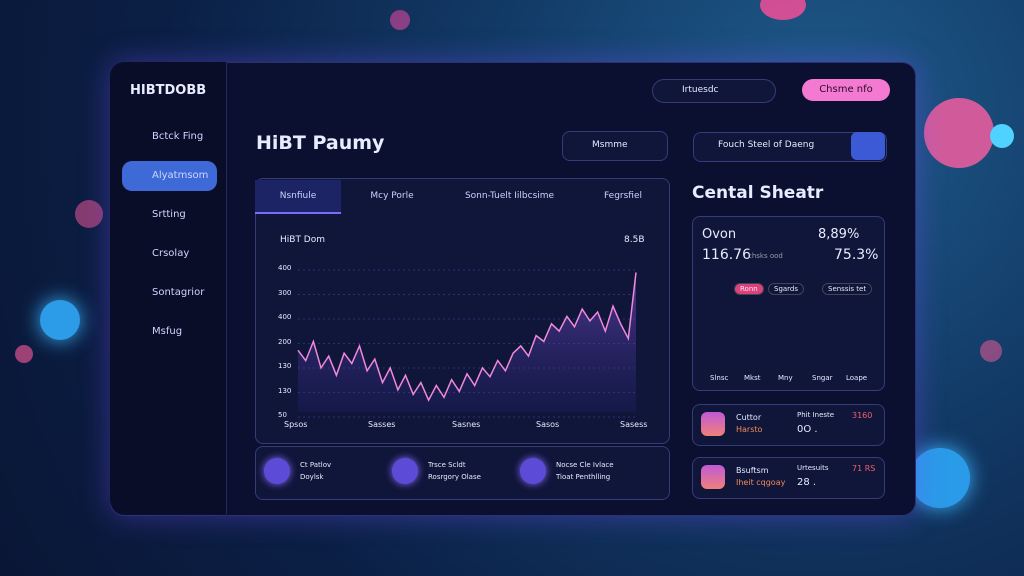 The width and height of the screenshot is (1024, 576). Describe the element at coordinates (298, 197) in the screenshot. I see `tab: Nsnfiule` at that location.